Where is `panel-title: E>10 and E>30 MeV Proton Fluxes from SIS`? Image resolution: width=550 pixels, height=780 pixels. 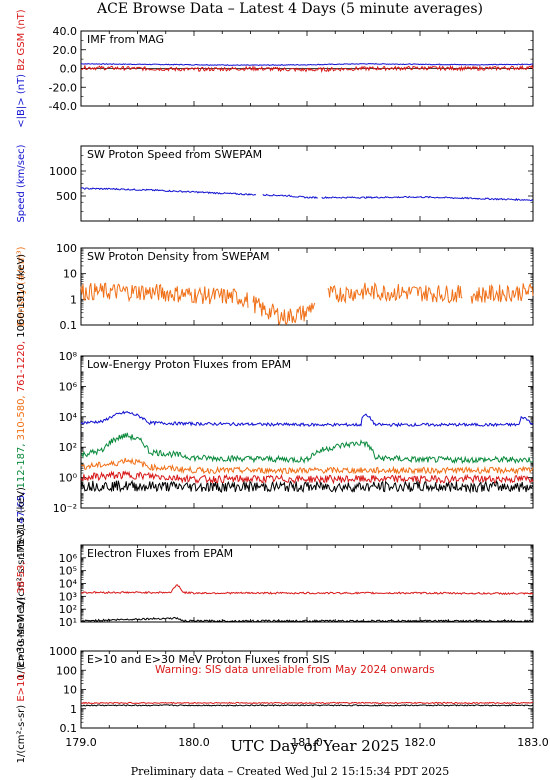 panel-title: E>10 and E>30 MeV Proton Fluxes from SIS is located at coordinates (208, 659).